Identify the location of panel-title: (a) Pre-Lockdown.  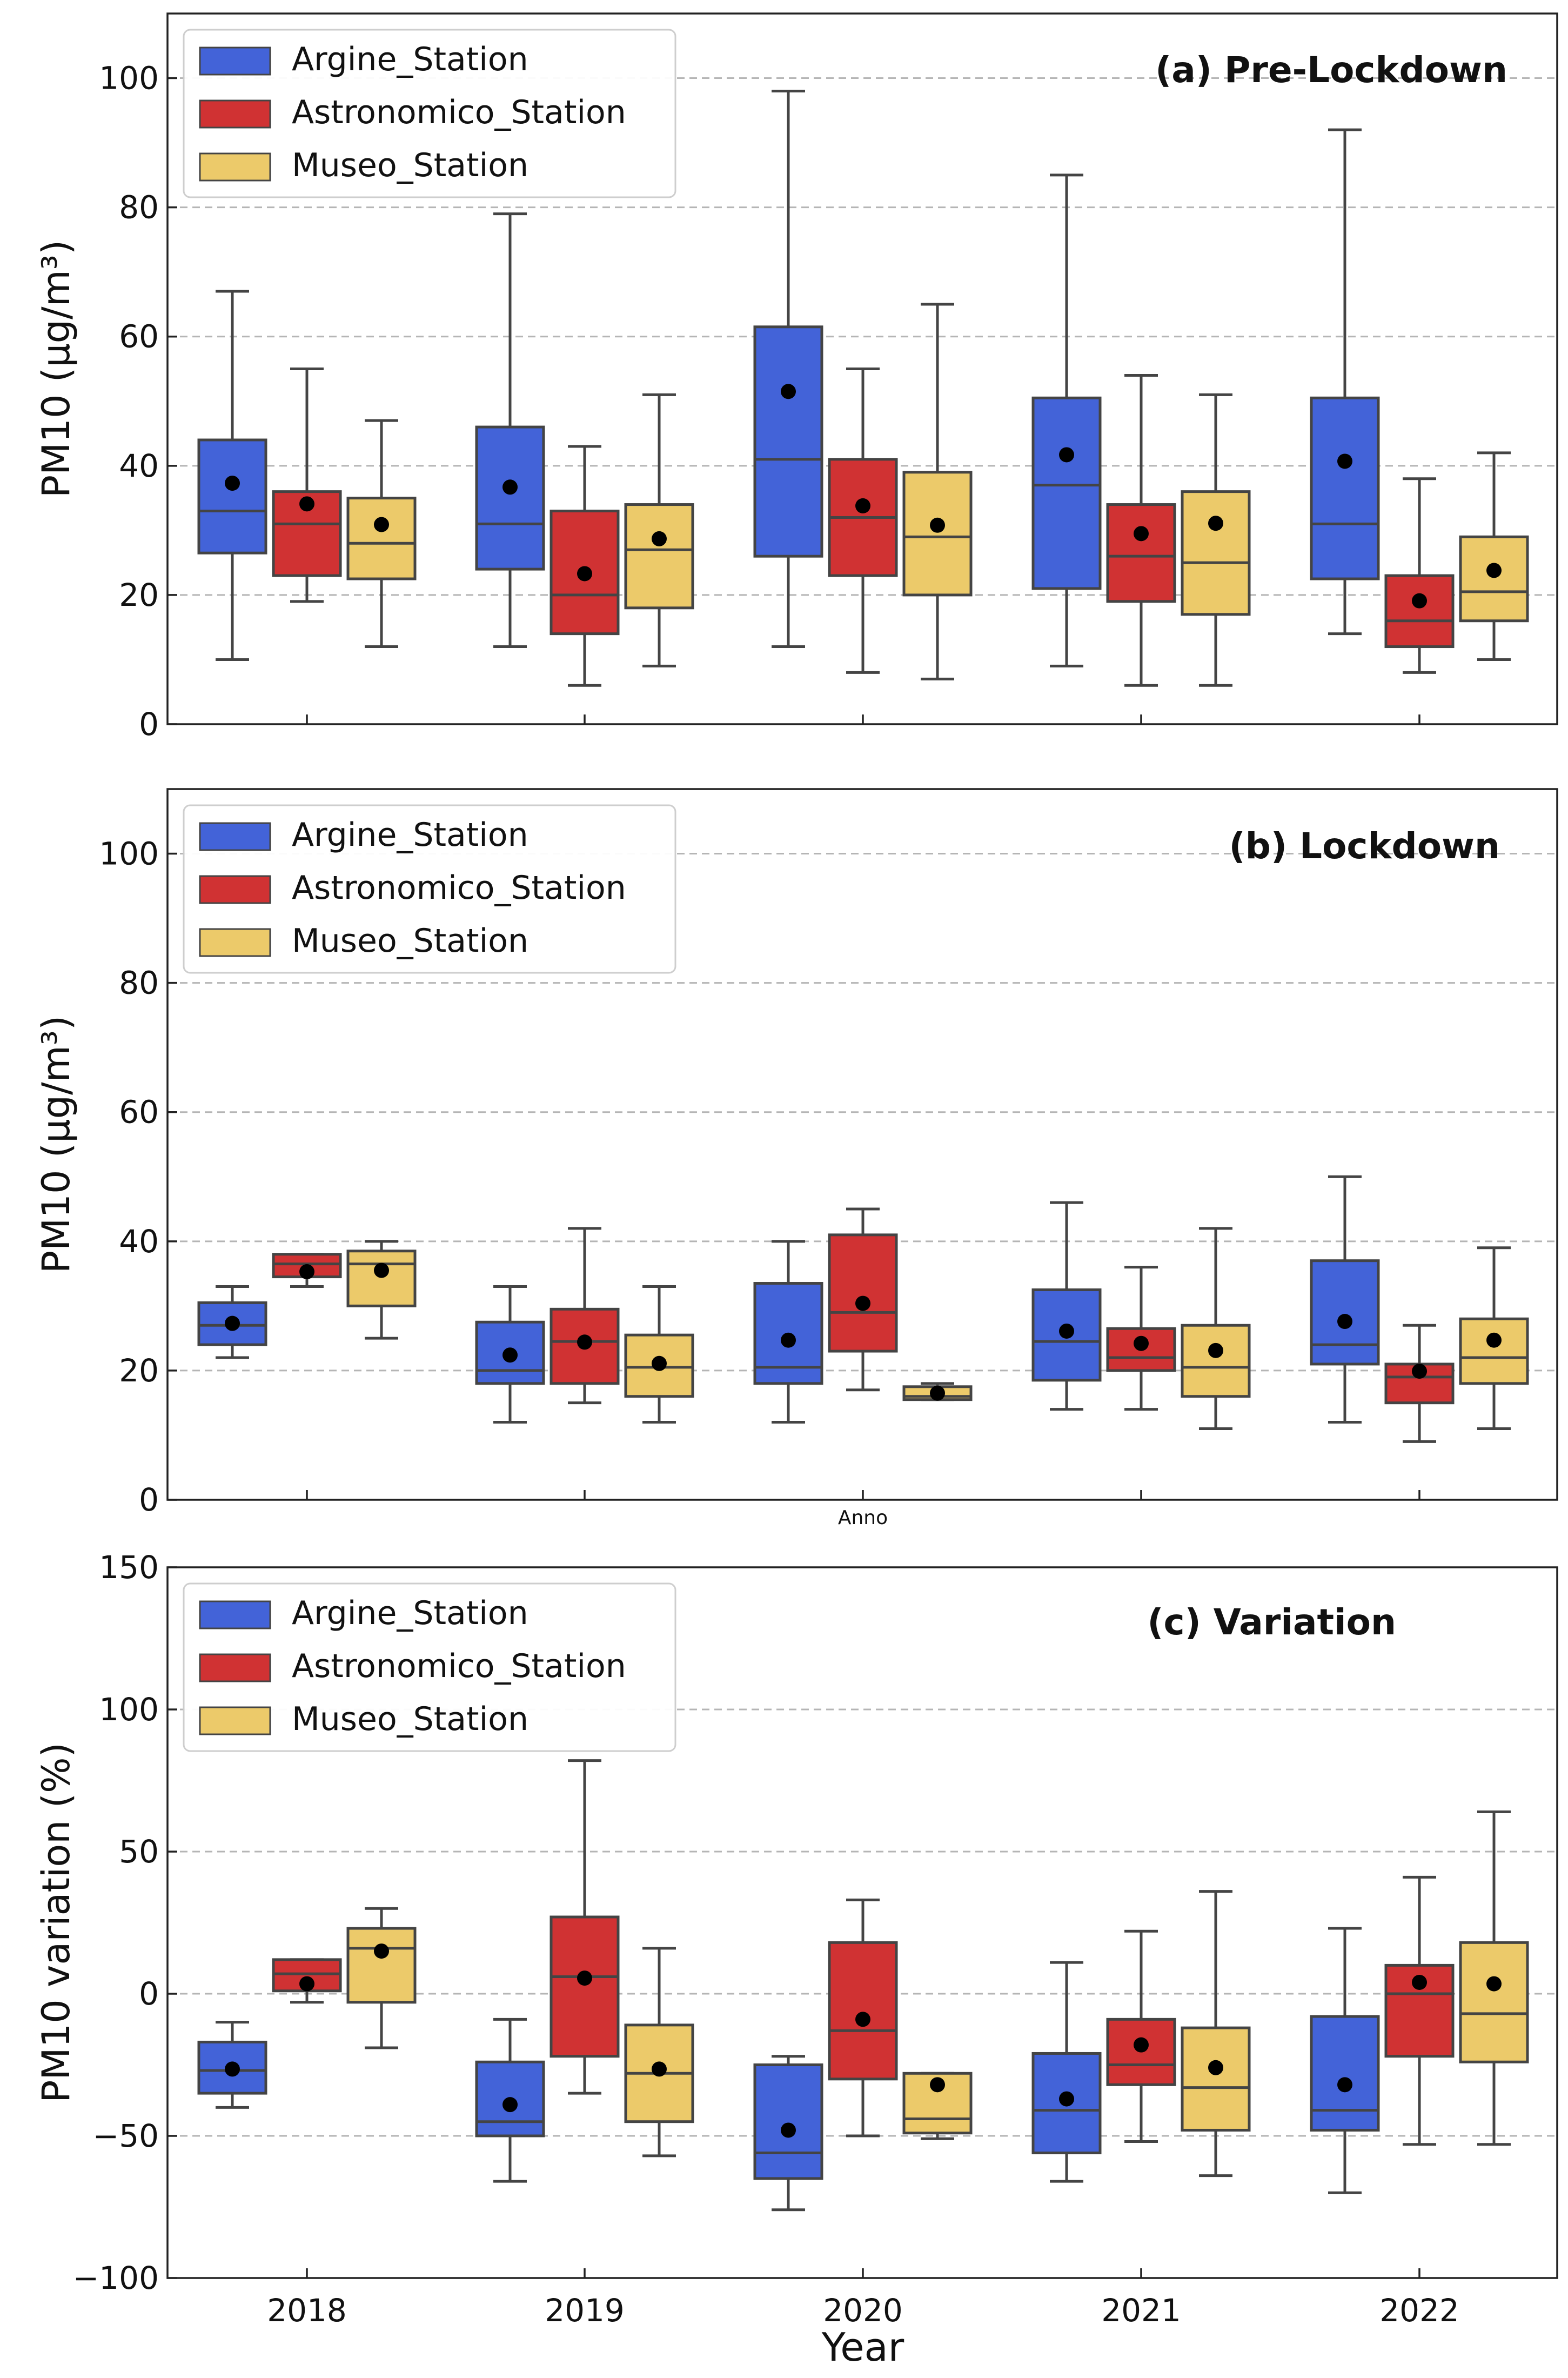
(1331, 70).